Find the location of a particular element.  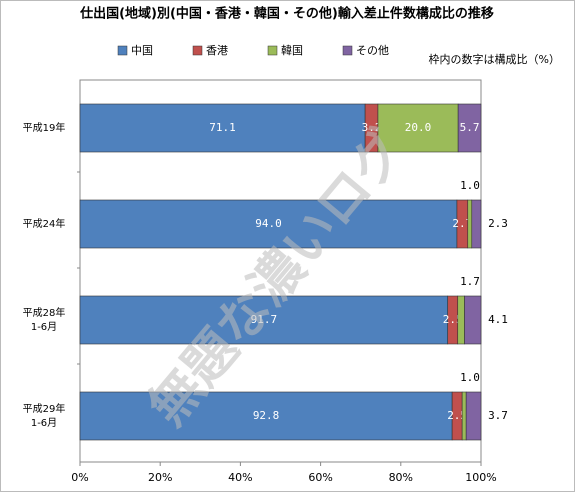

legend-label: 韓国 is located at coordinates (292, 50).